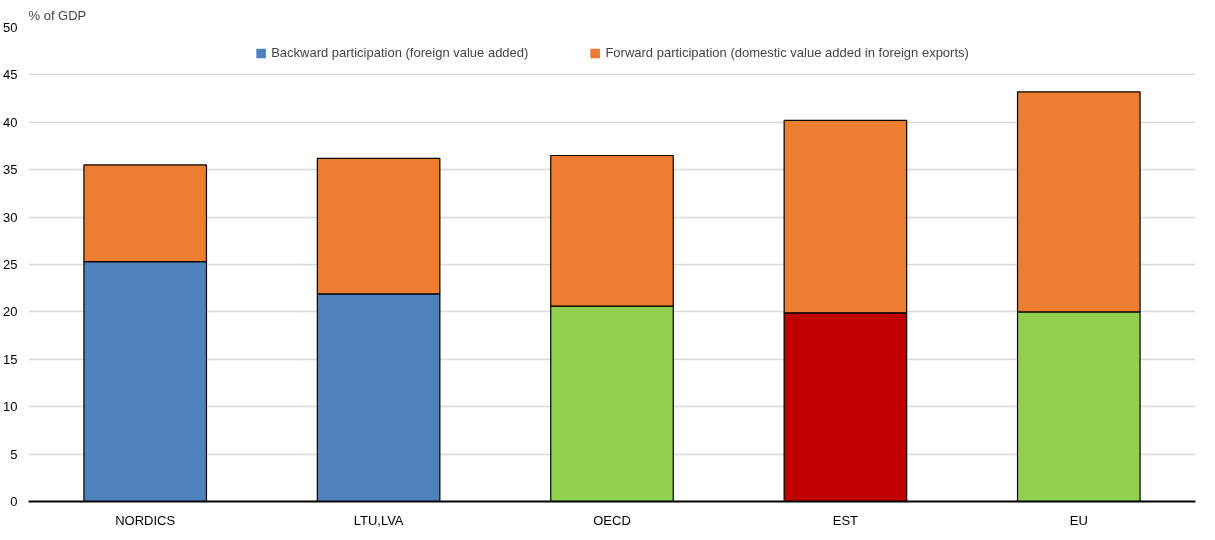 This screenshot has height=540, width=1215. Describe the element at coordinates (845, 520) in the screenshot. I see `x-tick-label: EST` at that location.